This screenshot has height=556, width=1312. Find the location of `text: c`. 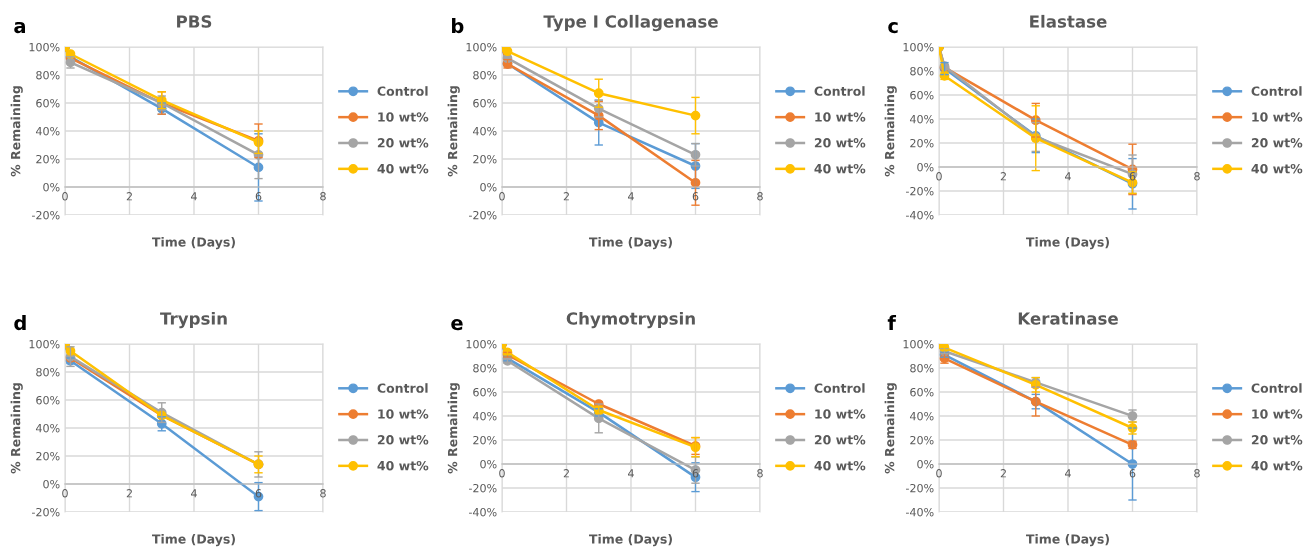

text: c is located at coordinates (893, 27).